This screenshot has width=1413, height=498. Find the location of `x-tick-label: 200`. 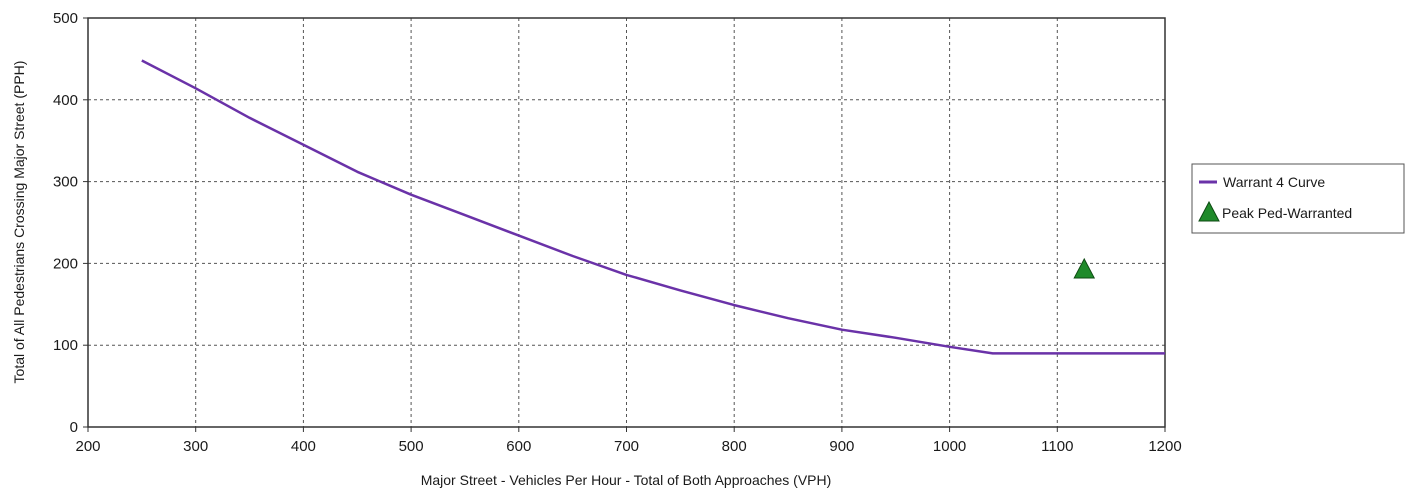

x-tick-label: 200 is located at coordinates (87, 446).